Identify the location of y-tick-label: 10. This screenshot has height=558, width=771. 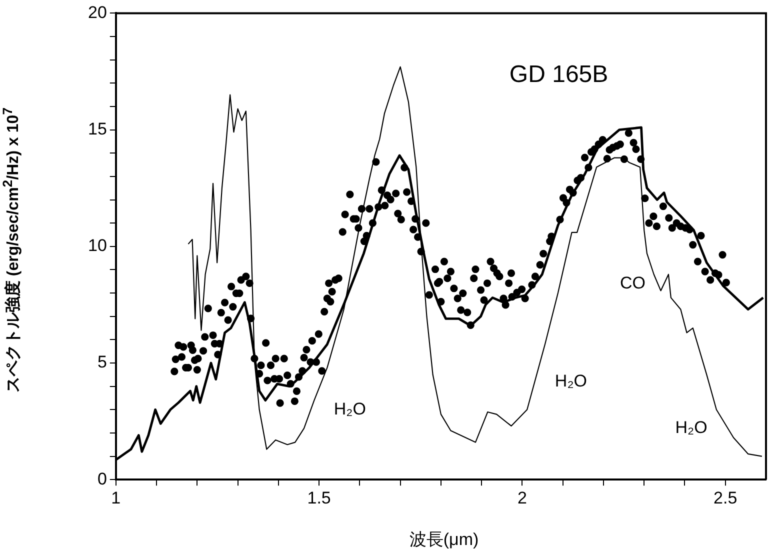
(97, 246).